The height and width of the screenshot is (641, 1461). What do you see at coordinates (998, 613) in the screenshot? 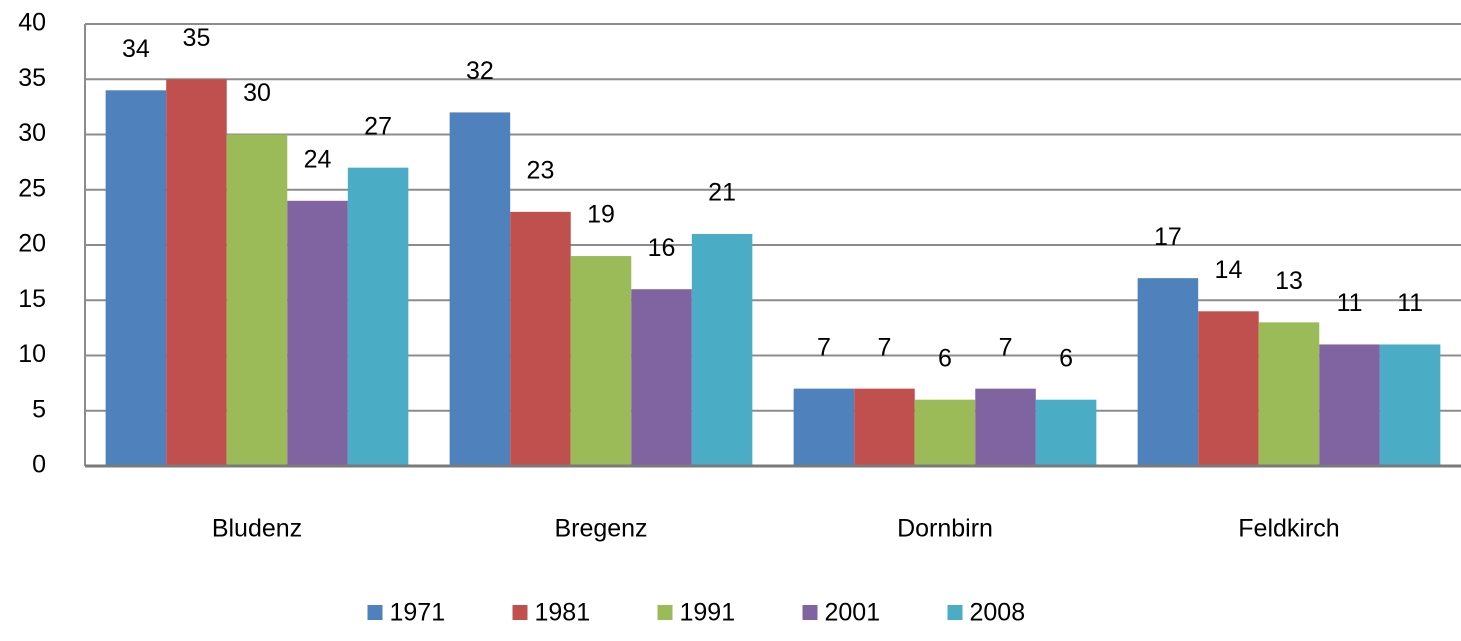
I see `legend-label: 2008` at bounding box center [998, 613].